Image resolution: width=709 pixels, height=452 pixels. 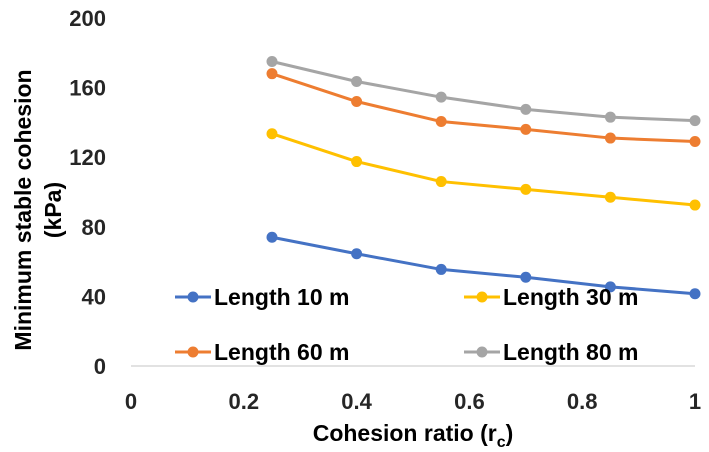 I want to click on x-tick-label: 0.2, so click(x=244, y=401).